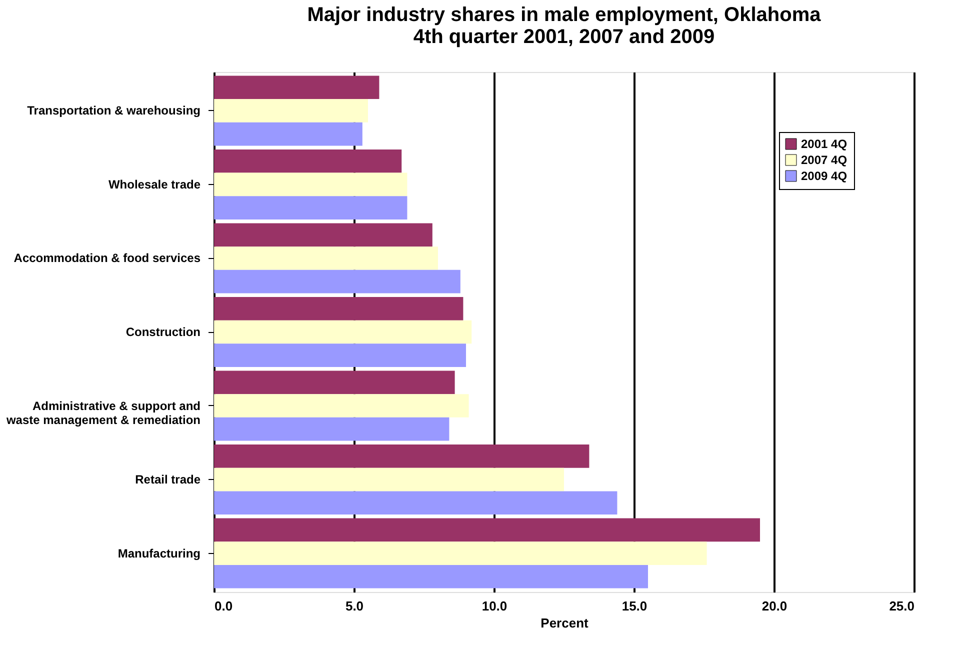 The width and height of the screenshot is (976, 661). I want to click on x-tick-label: 15.0, so click(635, 606).